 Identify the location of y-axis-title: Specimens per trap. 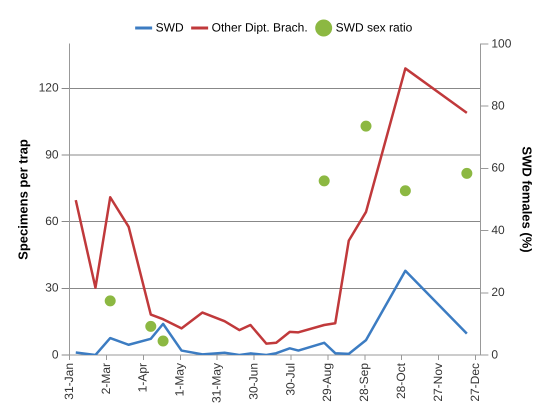
(22, 199).